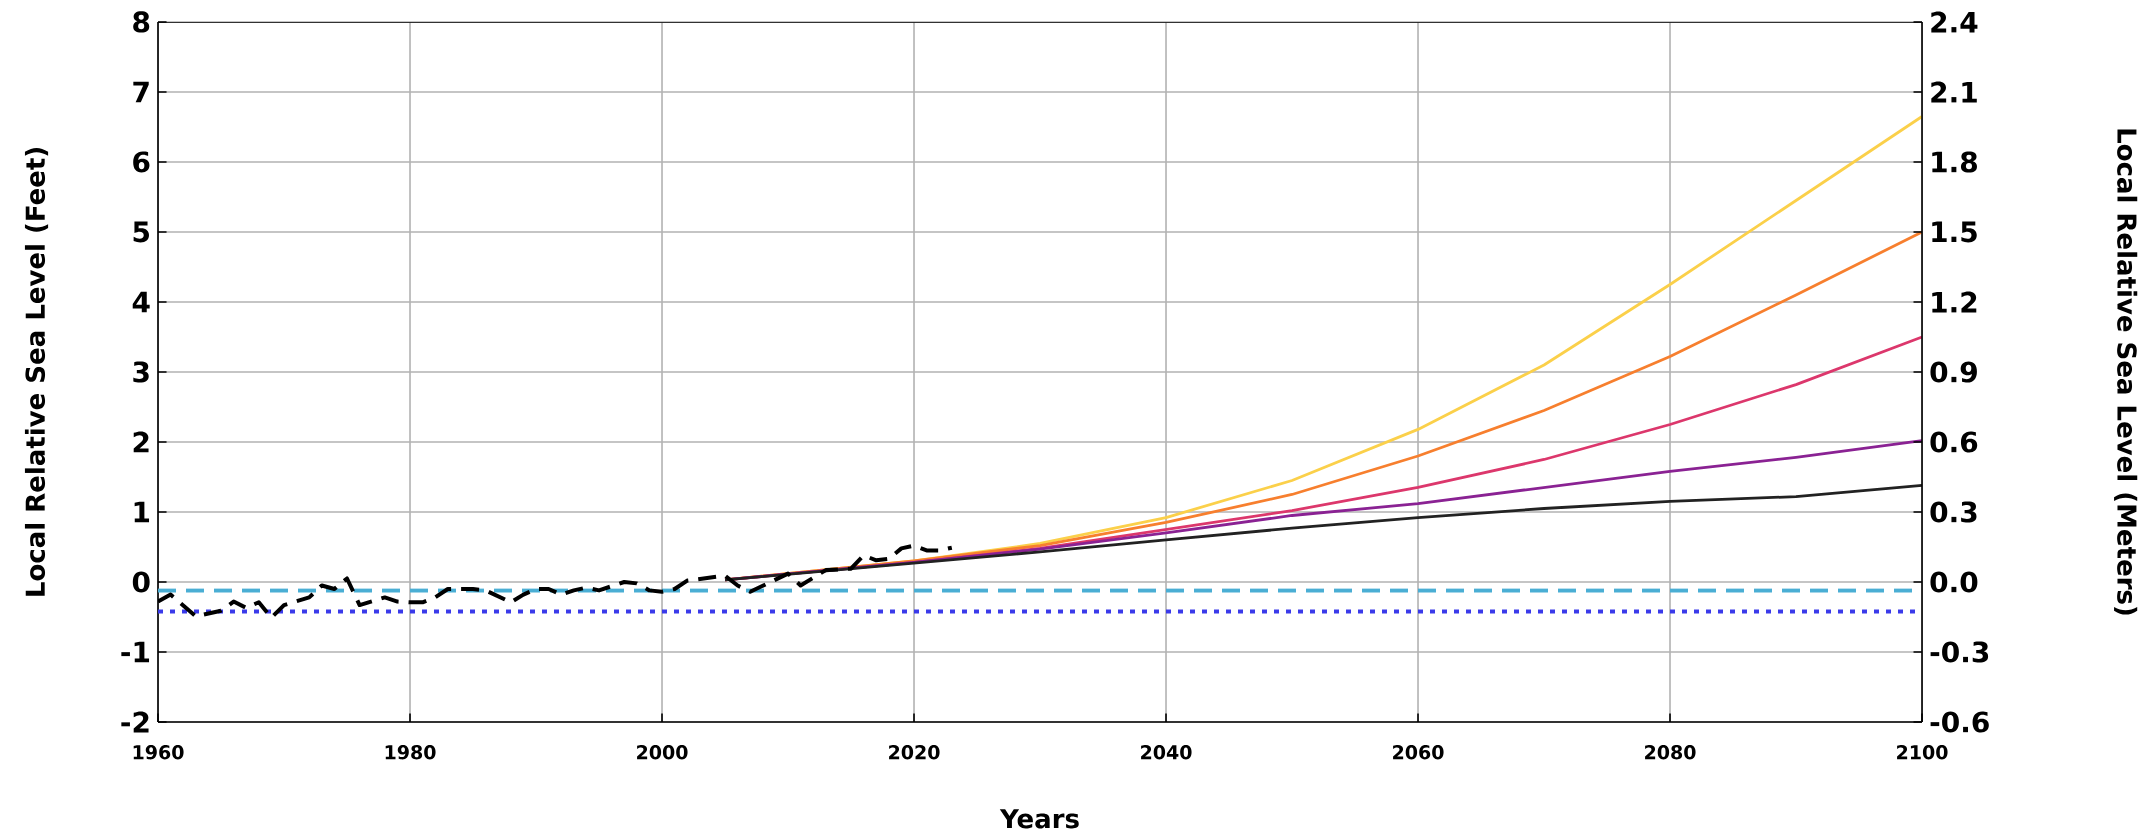 The height and width of the screenshot is (839, 2156). What do you see at coordinates (36, 372) in the screenshot?
I see `y-axis-title: Local Relative Sea Level (Feet)` at bounding box center [36, 372].